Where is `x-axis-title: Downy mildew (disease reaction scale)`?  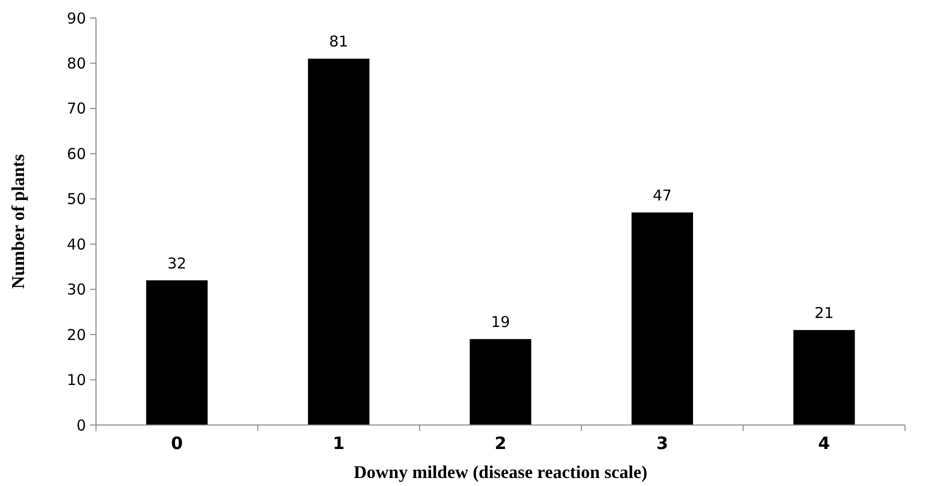 x-axis-title: Downy mildew (disease reaction scale) is located at coordinates (501, 472).